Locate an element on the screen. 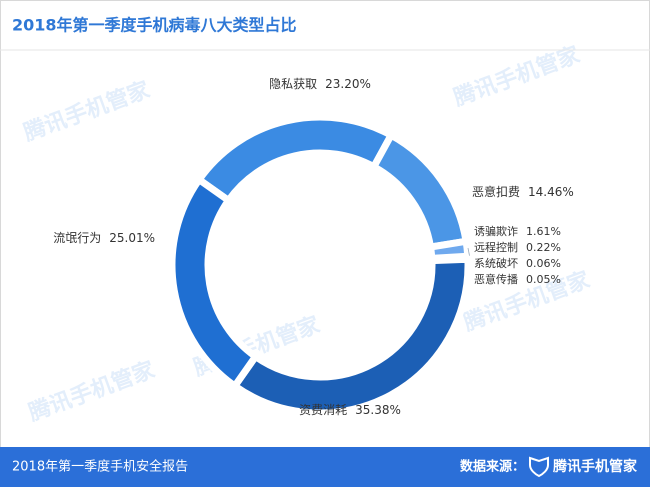 This screenshot has height=487, width=650. category-label: 隐私获取 is located at coordinates (293, 84).